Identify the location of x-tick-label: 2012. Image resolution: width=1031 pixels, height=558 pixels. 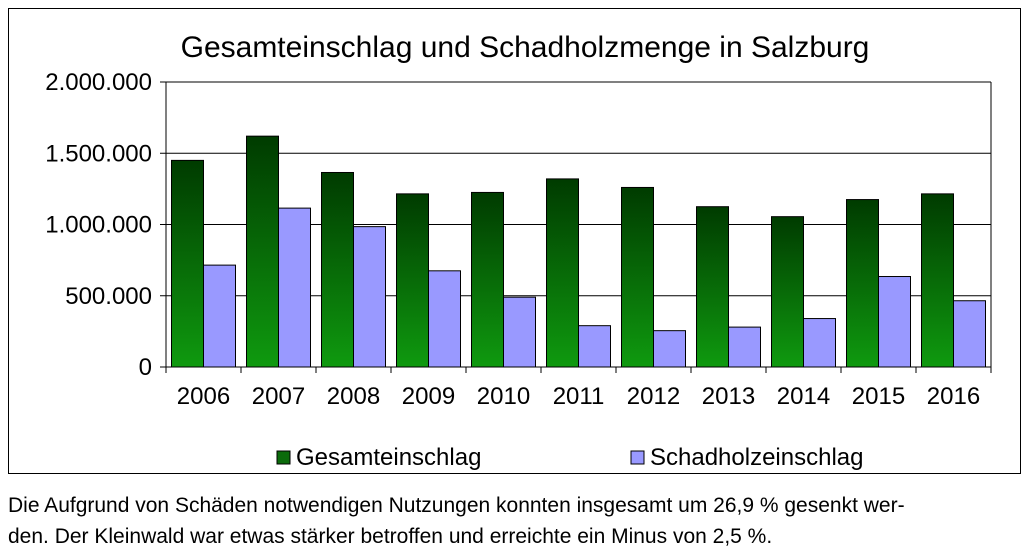
(653, 396).